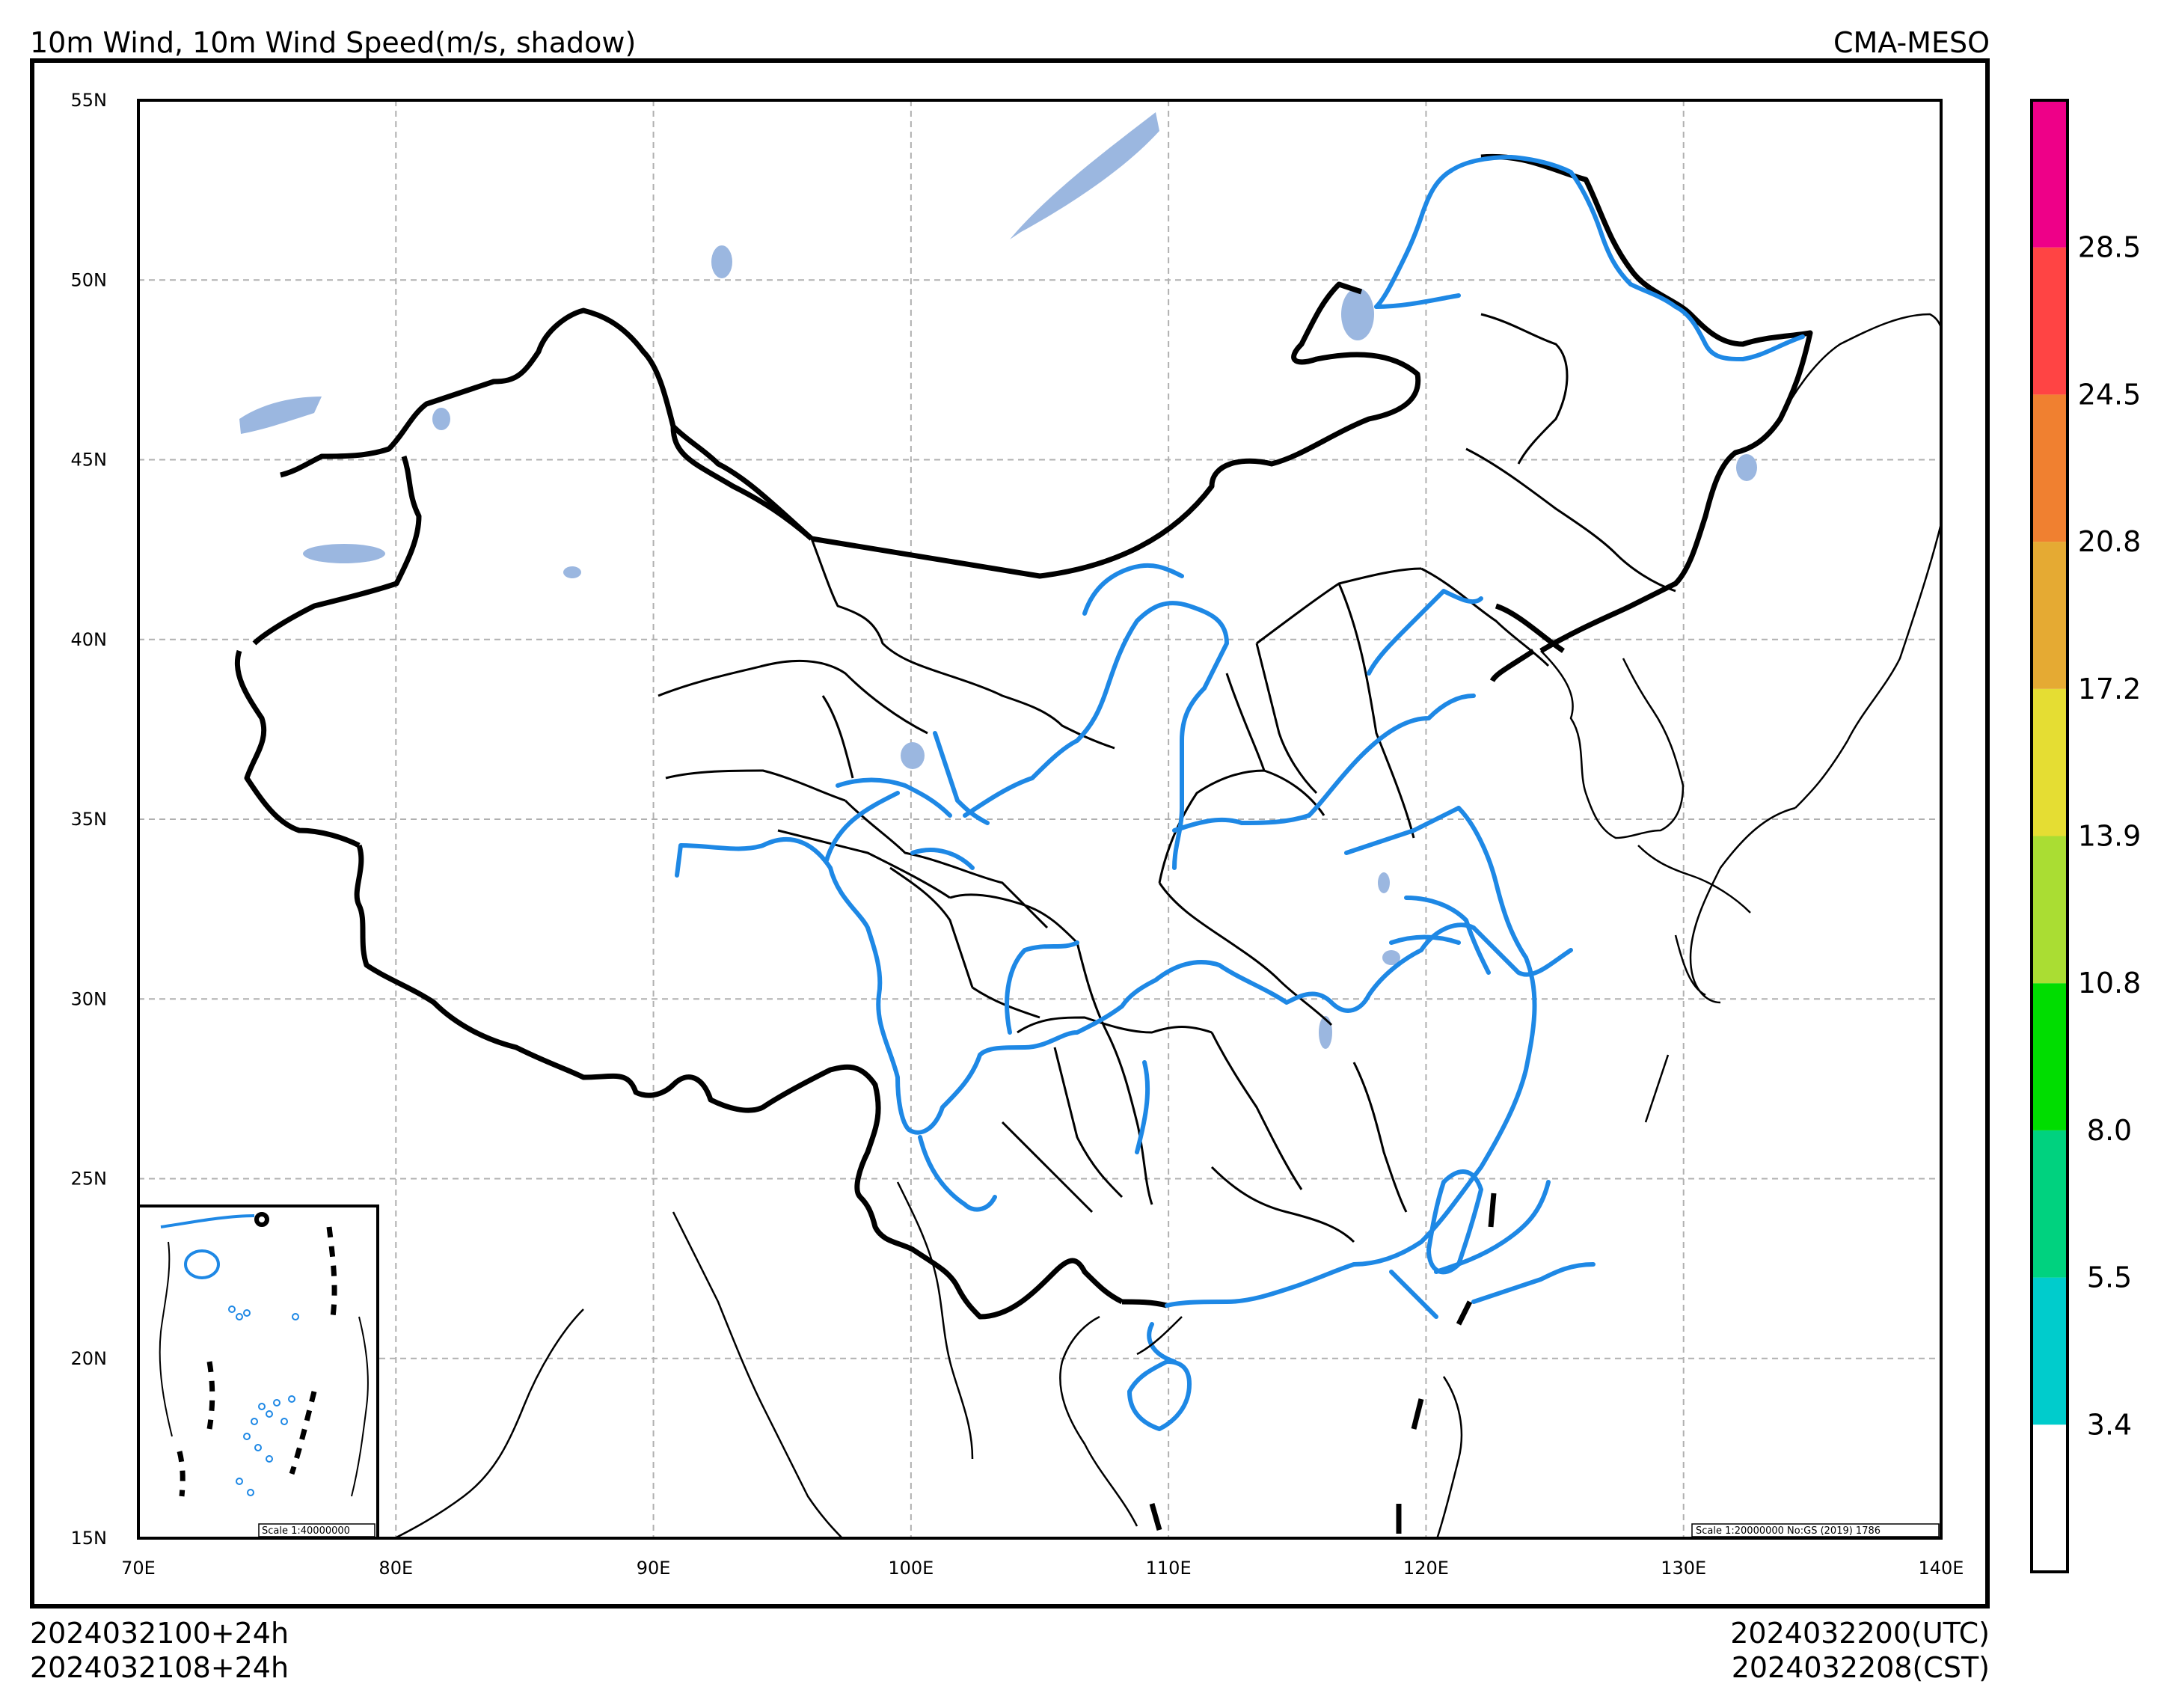 This screenshot has height=1708, width=2164. What do you see at coordinates (654, 1569) in the screenshot?
I see `lon-tick-label: 90E` at bounding box center [654, 1569].